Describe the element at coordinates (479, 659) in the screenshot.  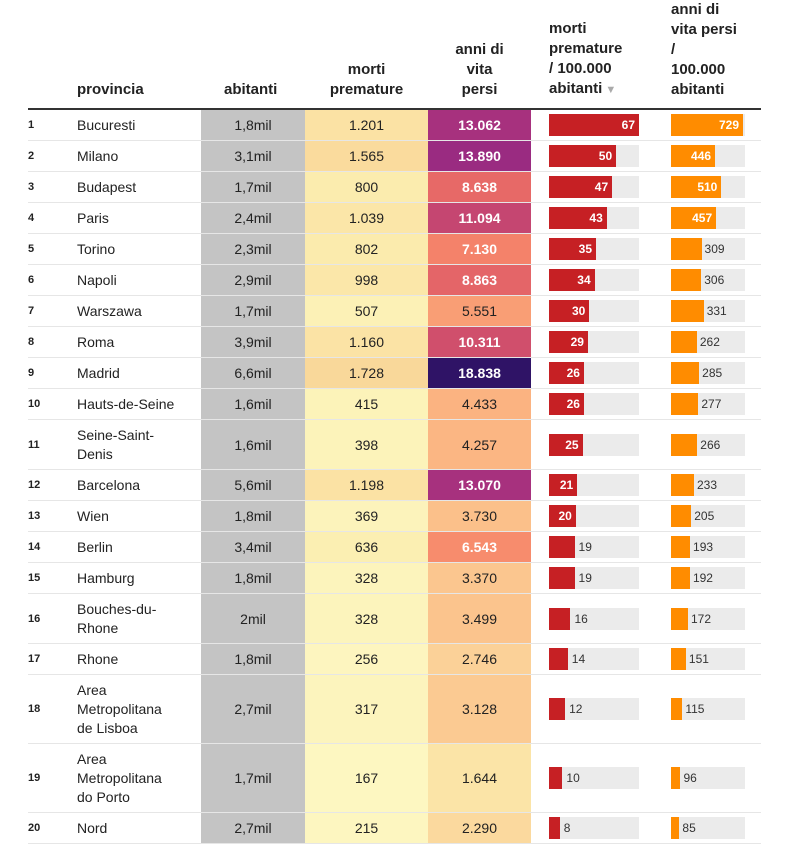
I see `anni-vita-persi-cell: 2.746` at that location.